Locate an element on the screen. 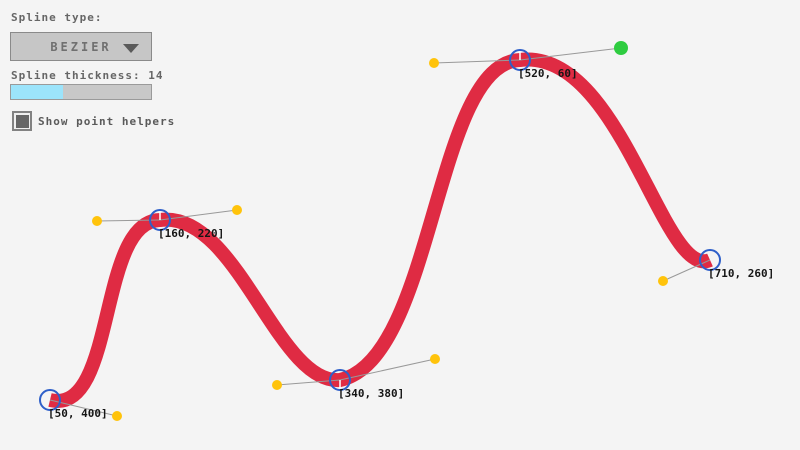 The width and height of the screenshot is (800, 450). active-control-handle is located at coordinates (621, 48).